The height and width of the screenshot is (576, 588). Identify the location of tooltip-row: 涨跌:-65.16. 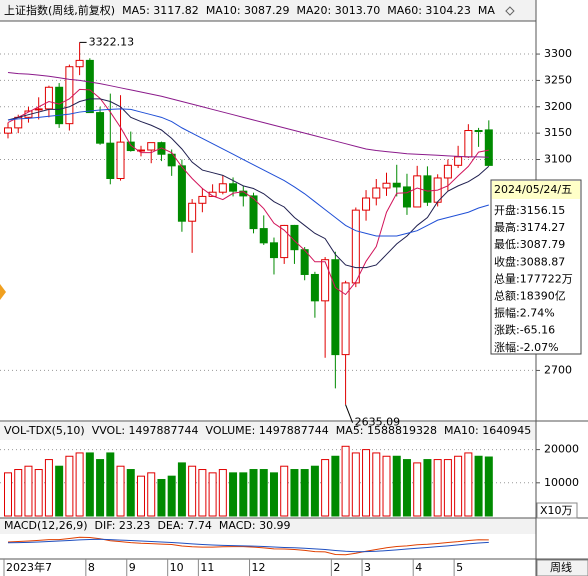
(524, 330).